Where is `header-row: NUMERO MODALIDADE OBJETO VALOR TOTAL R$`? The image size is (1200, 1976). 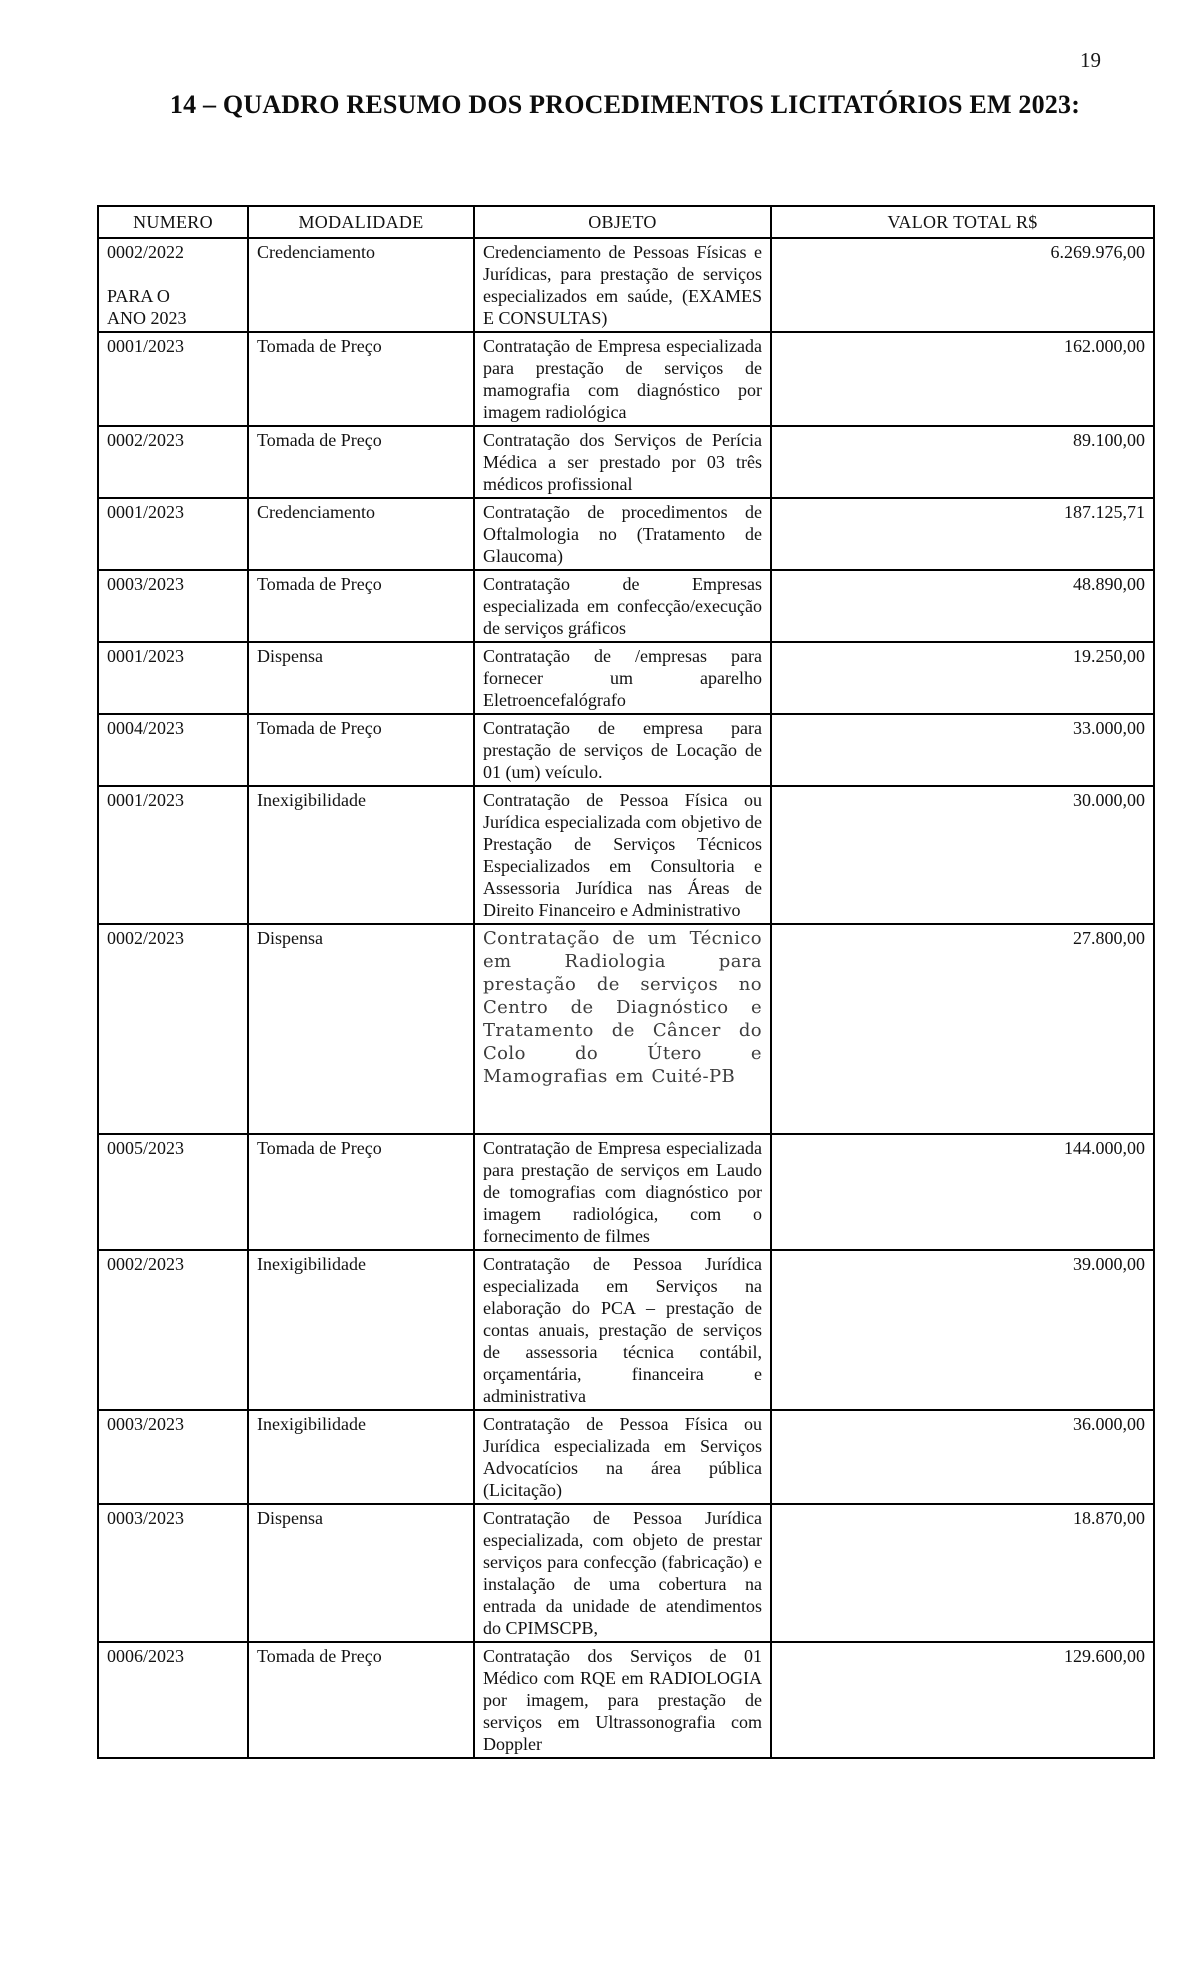 header-row: NUMERO MODALIDADE OBJETO VALOR TOTAL R$ is located at coordinates (626, 222).